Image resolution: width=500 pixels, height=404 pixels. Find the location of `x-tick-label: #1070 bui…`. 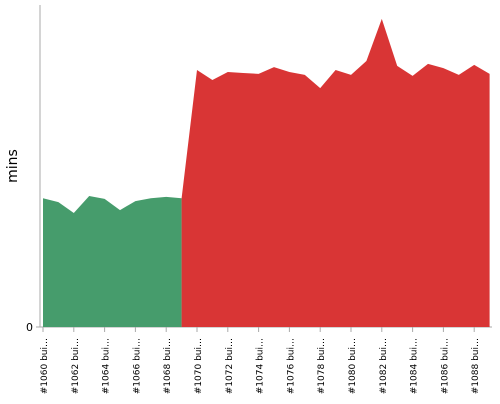

x-tick-label: #1070 bui… is located at coordinates (199, 366).